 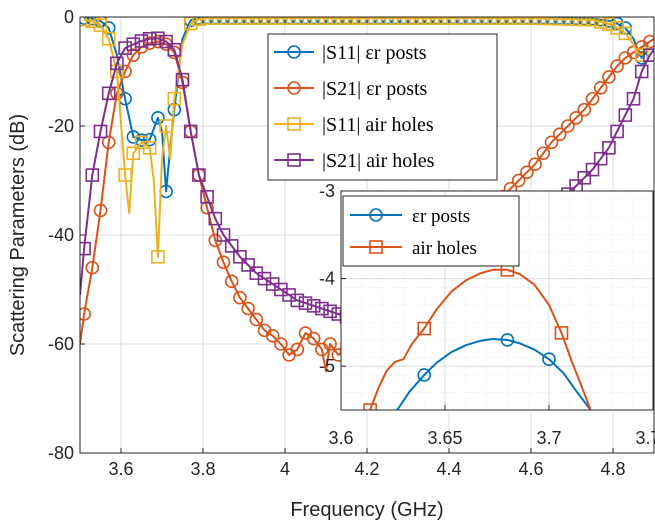 I want to click on legend-label: |S11| εr posts, so click(x=374, y=53).